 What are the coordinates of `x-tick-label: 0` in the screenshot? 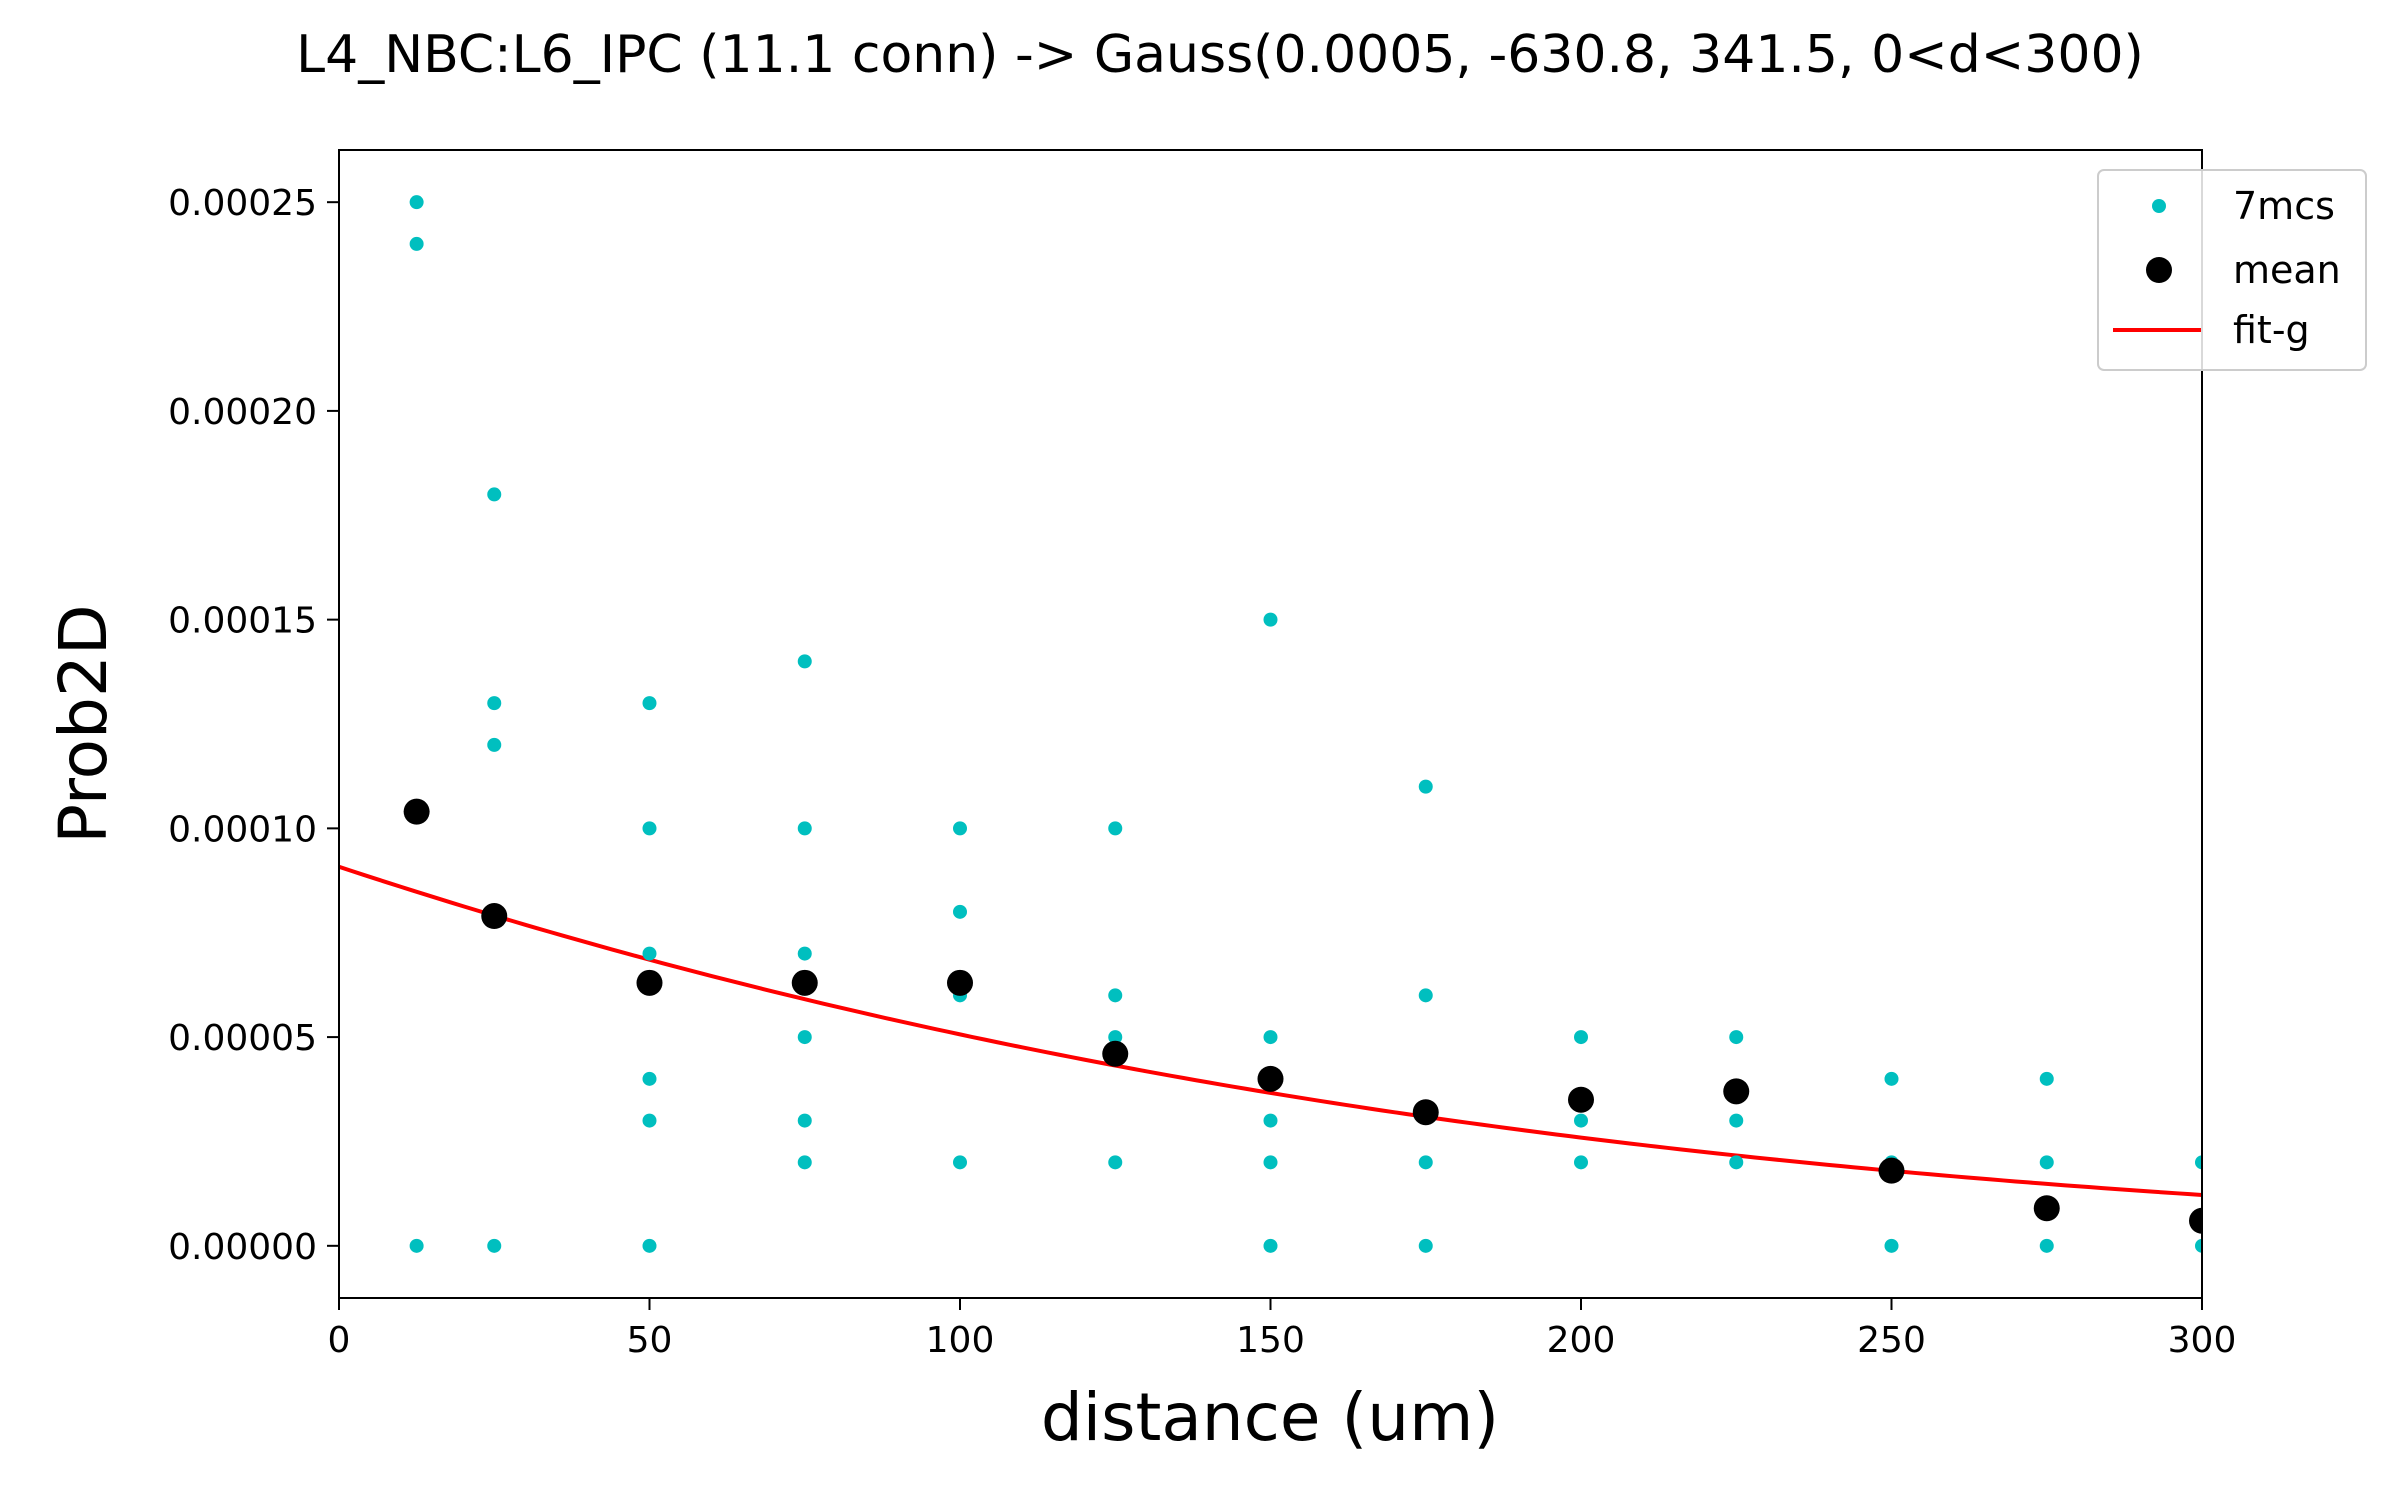 It's located at (339, 1340).